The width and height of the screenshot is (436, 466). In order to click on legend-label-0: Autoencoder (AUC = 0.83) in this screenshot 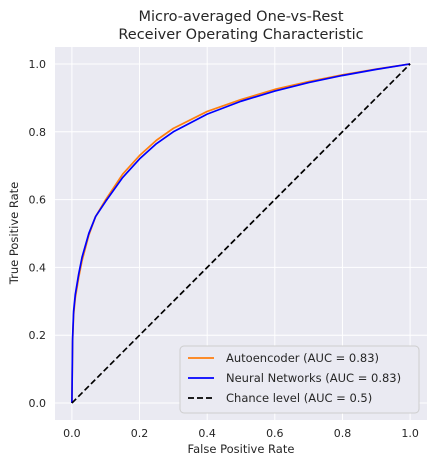, I will do `click(302, 358)`.